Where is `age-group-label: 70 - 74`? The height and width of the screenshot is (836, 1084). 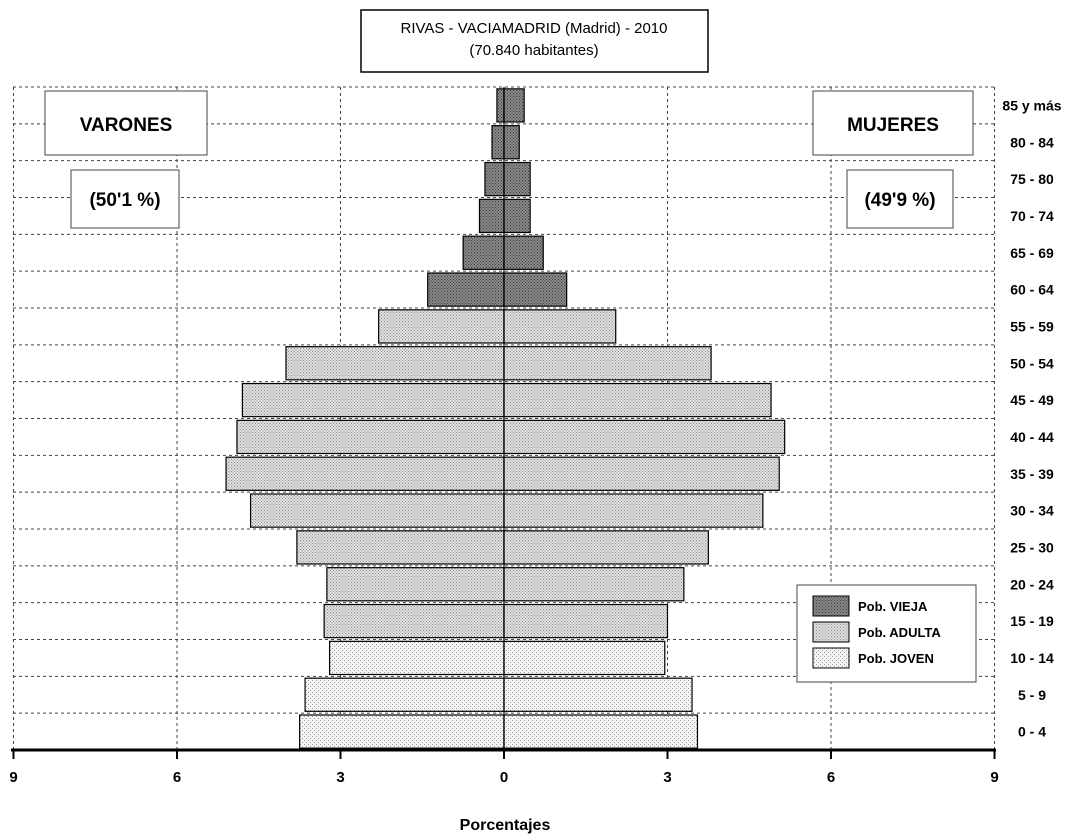
age-group-label: 70 - 74 is located at coordinates (1032, 216).